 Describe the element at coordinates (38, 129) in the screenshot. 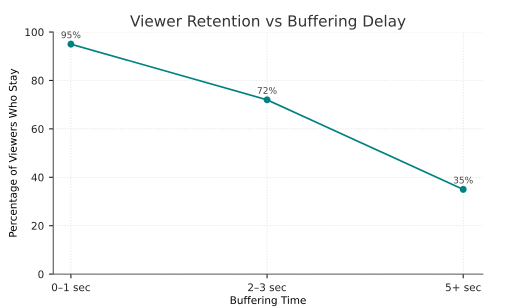

I see `y-tick-label: 60` at that location.